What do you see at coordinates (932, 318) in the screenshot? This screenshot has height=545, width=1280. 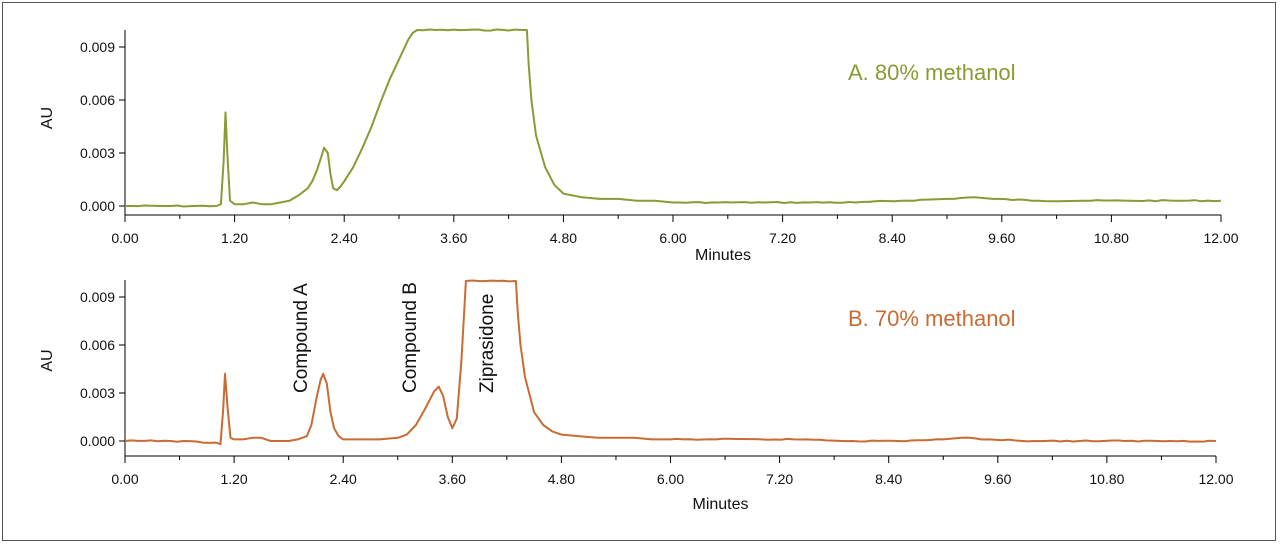 I see `panel-label: B. 70% methanol` at bounding box center [932, 318].